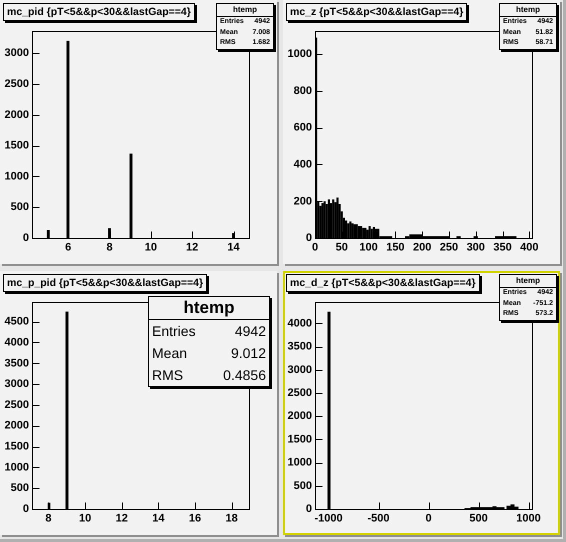 The height and width of the screenshot is (542, 566). What do you see at coordinates (475, 248) in the screenshot?
I see `x-tick-label: 300` at bounding box center [475, 248].